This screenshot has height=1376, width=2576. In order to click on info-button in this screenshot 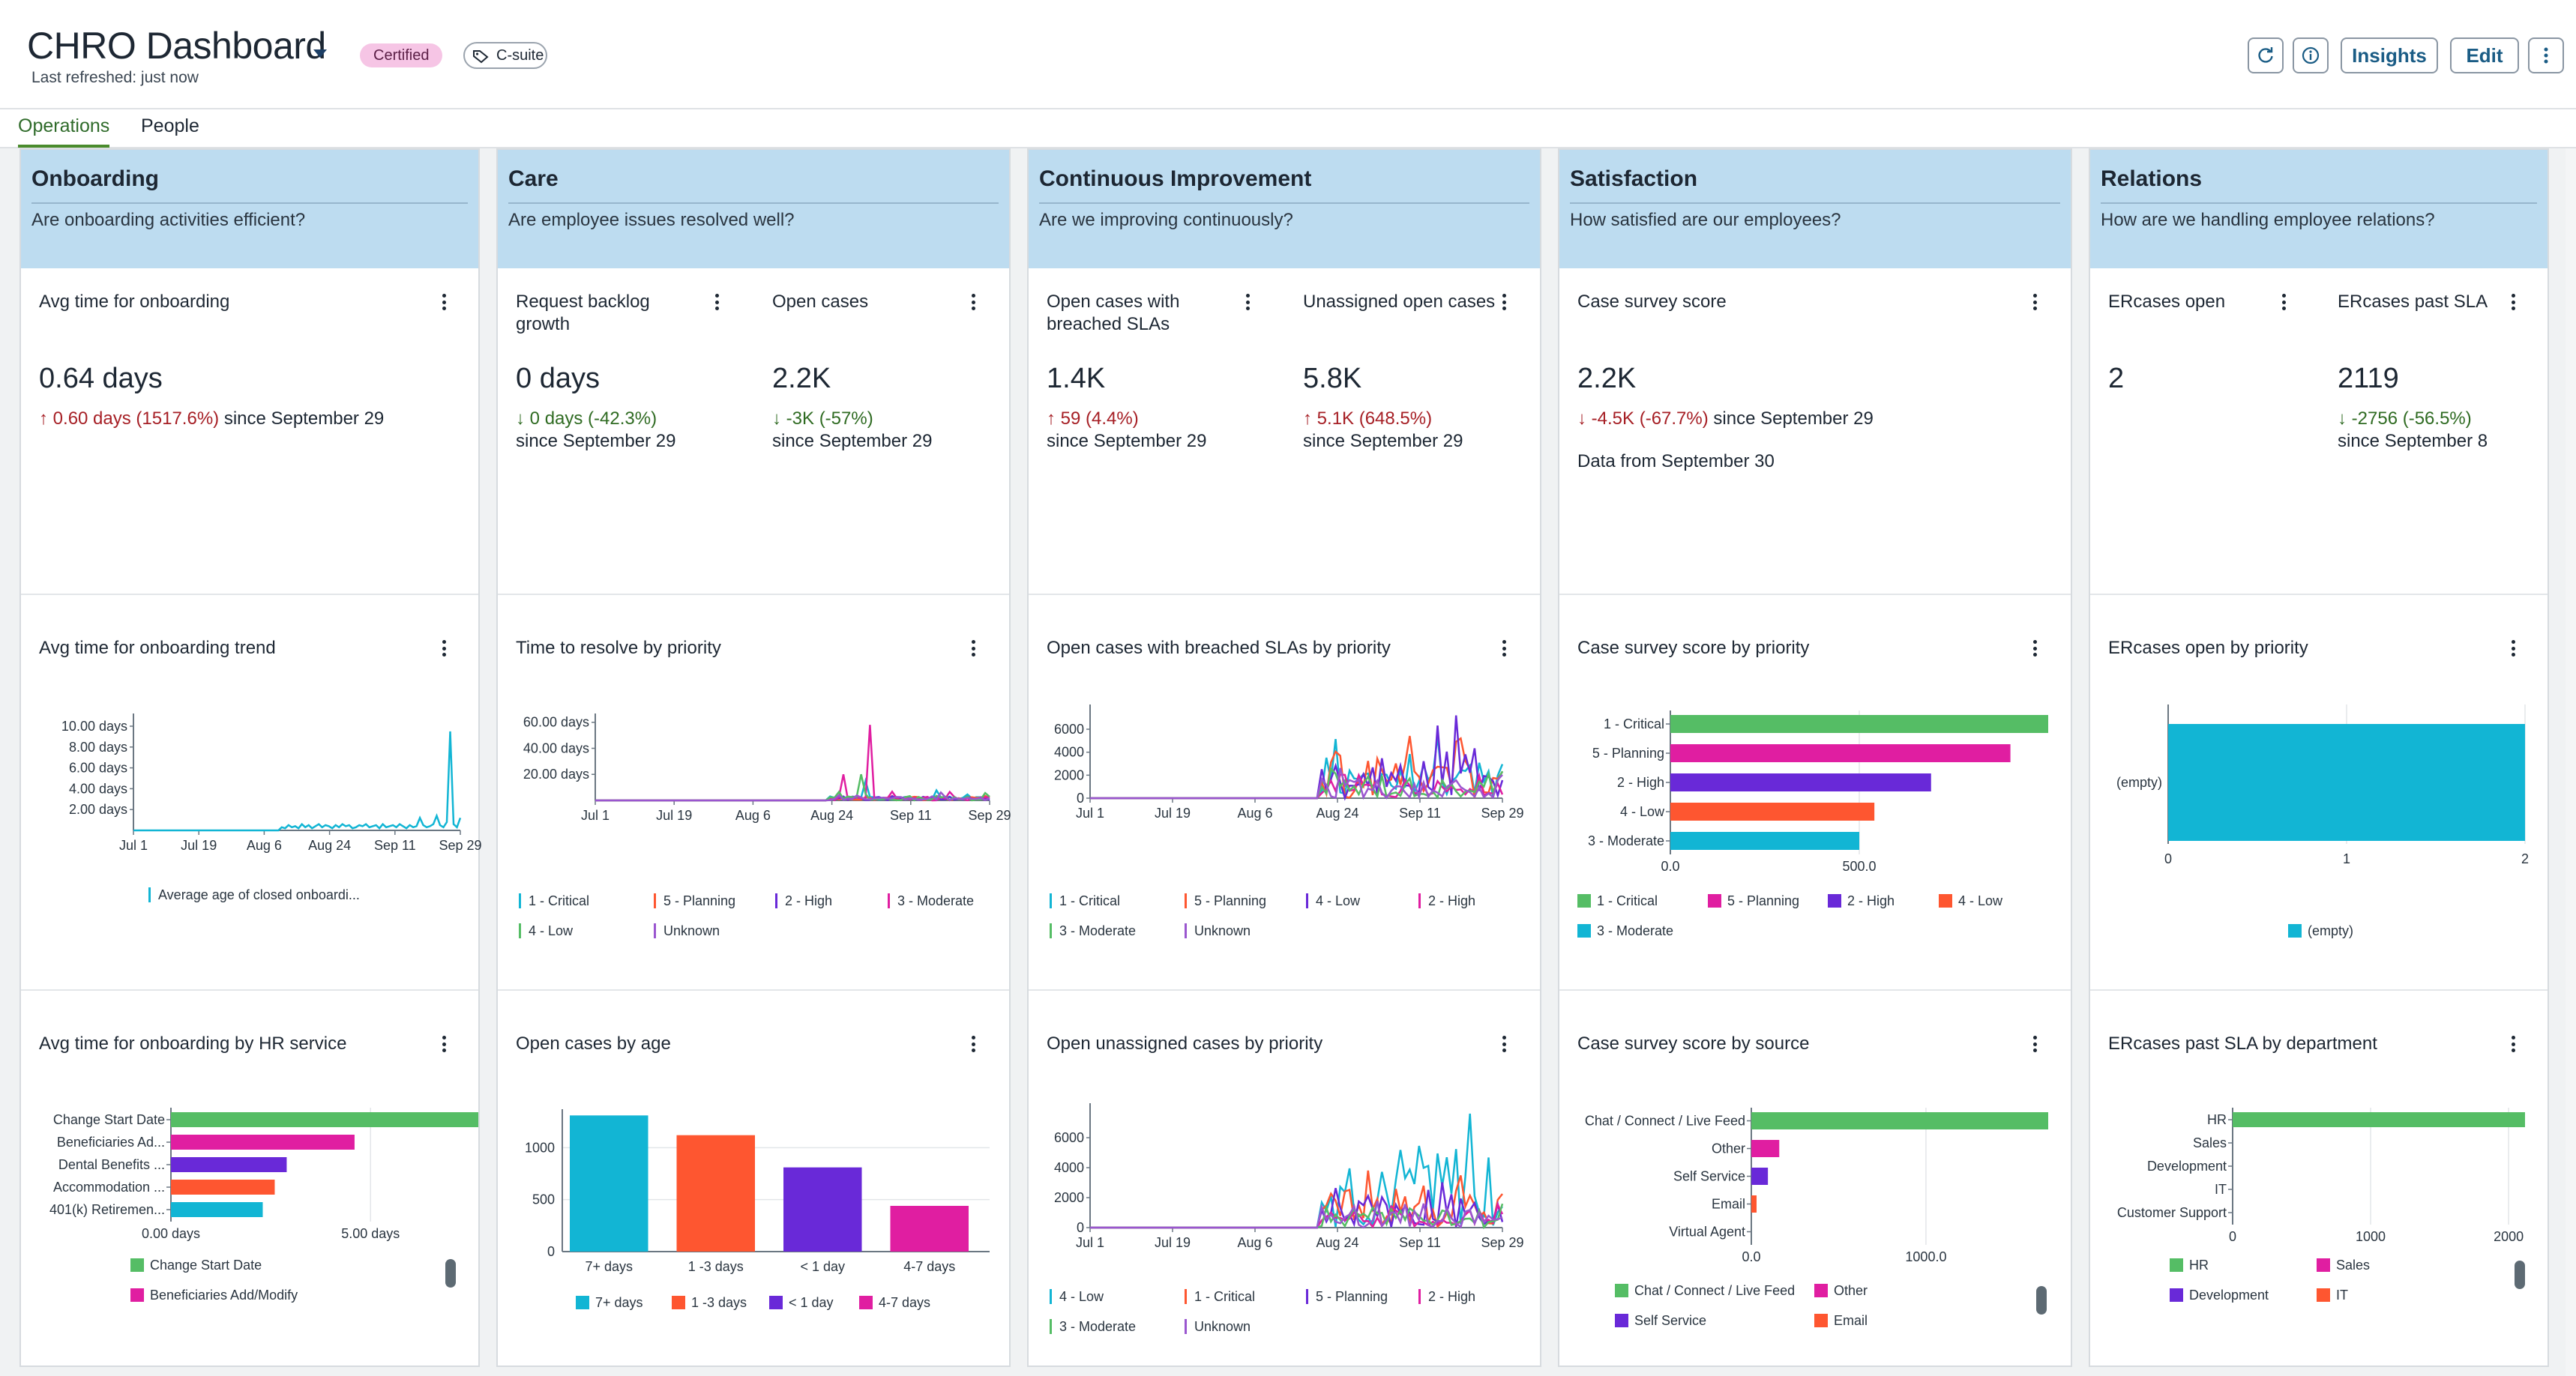, I will do `click(2311, 55)`.